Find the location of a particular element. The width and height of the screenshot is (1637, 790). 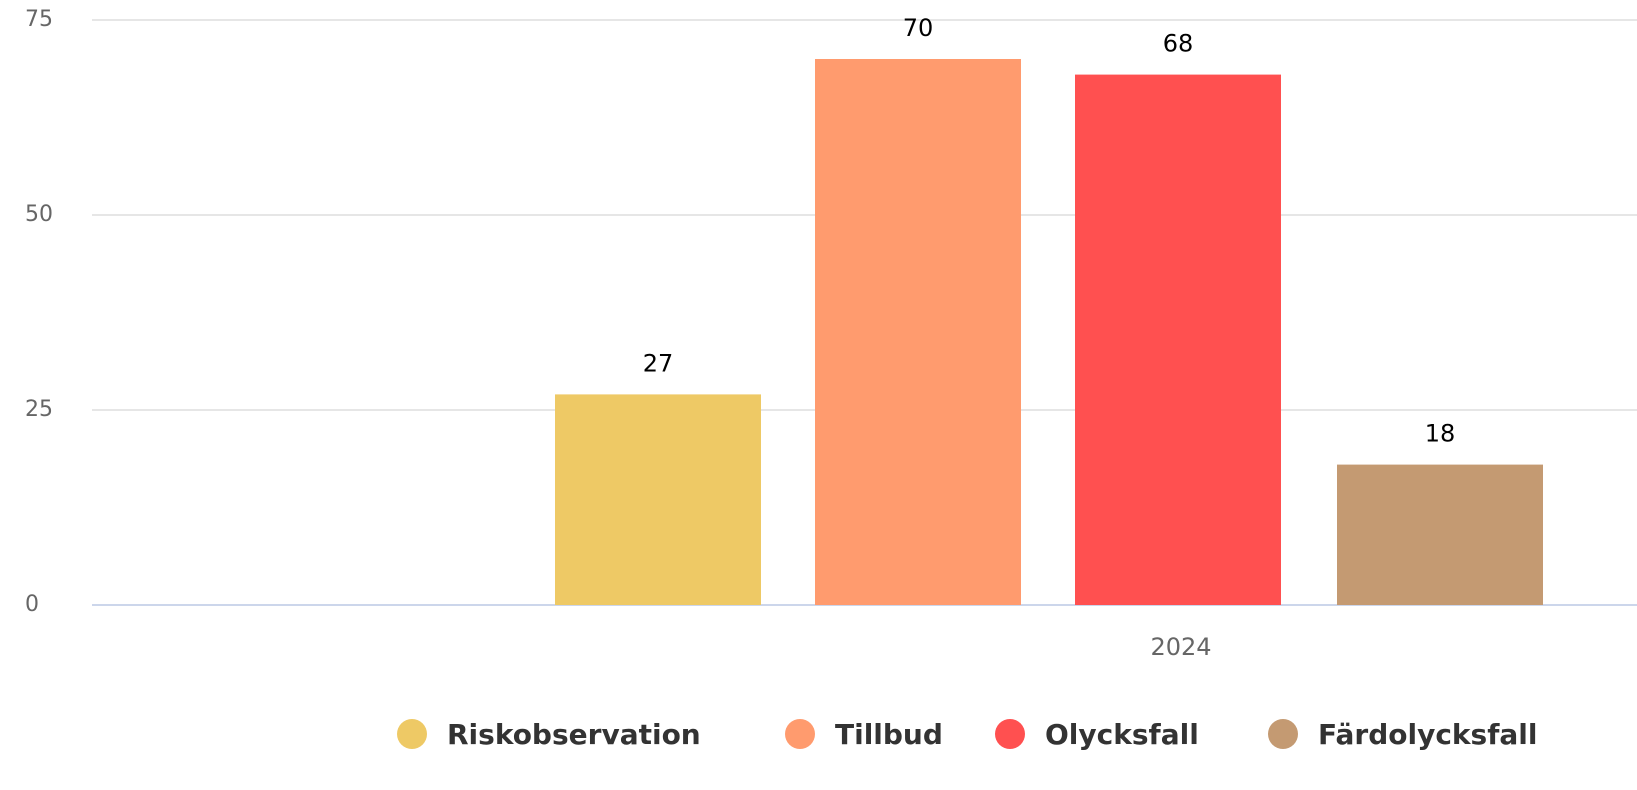

data-label: 18 is located at coordinates (1440, 434).